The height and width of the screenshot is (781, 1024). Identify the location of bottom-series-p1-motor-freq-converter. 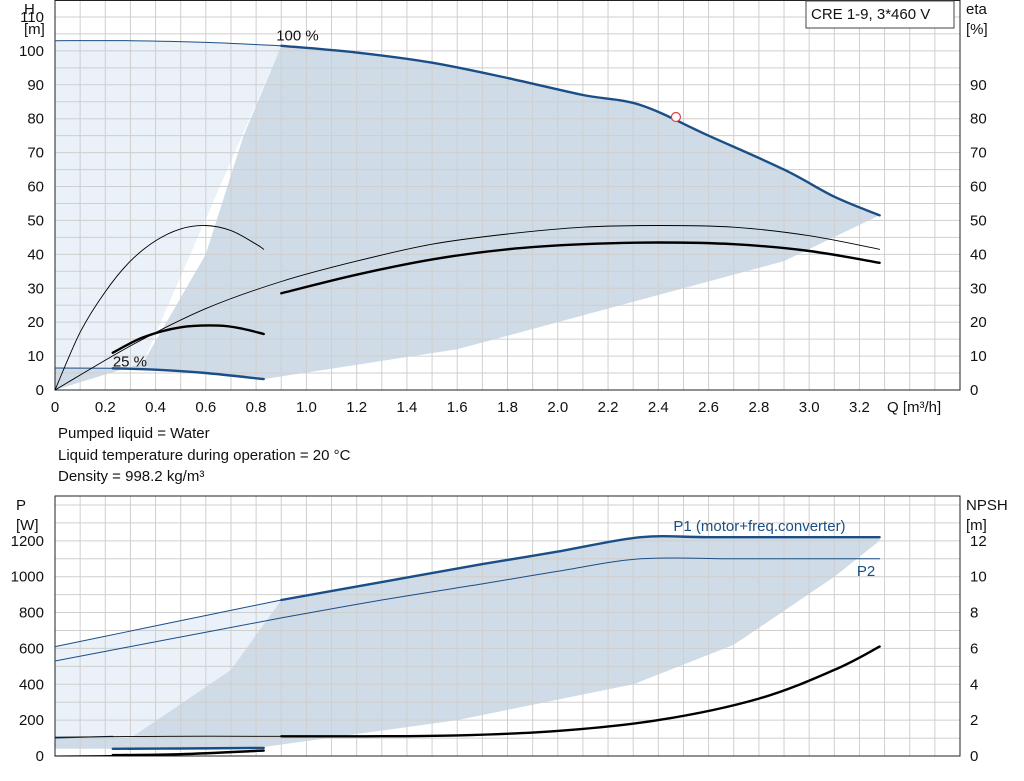
(580, 568).